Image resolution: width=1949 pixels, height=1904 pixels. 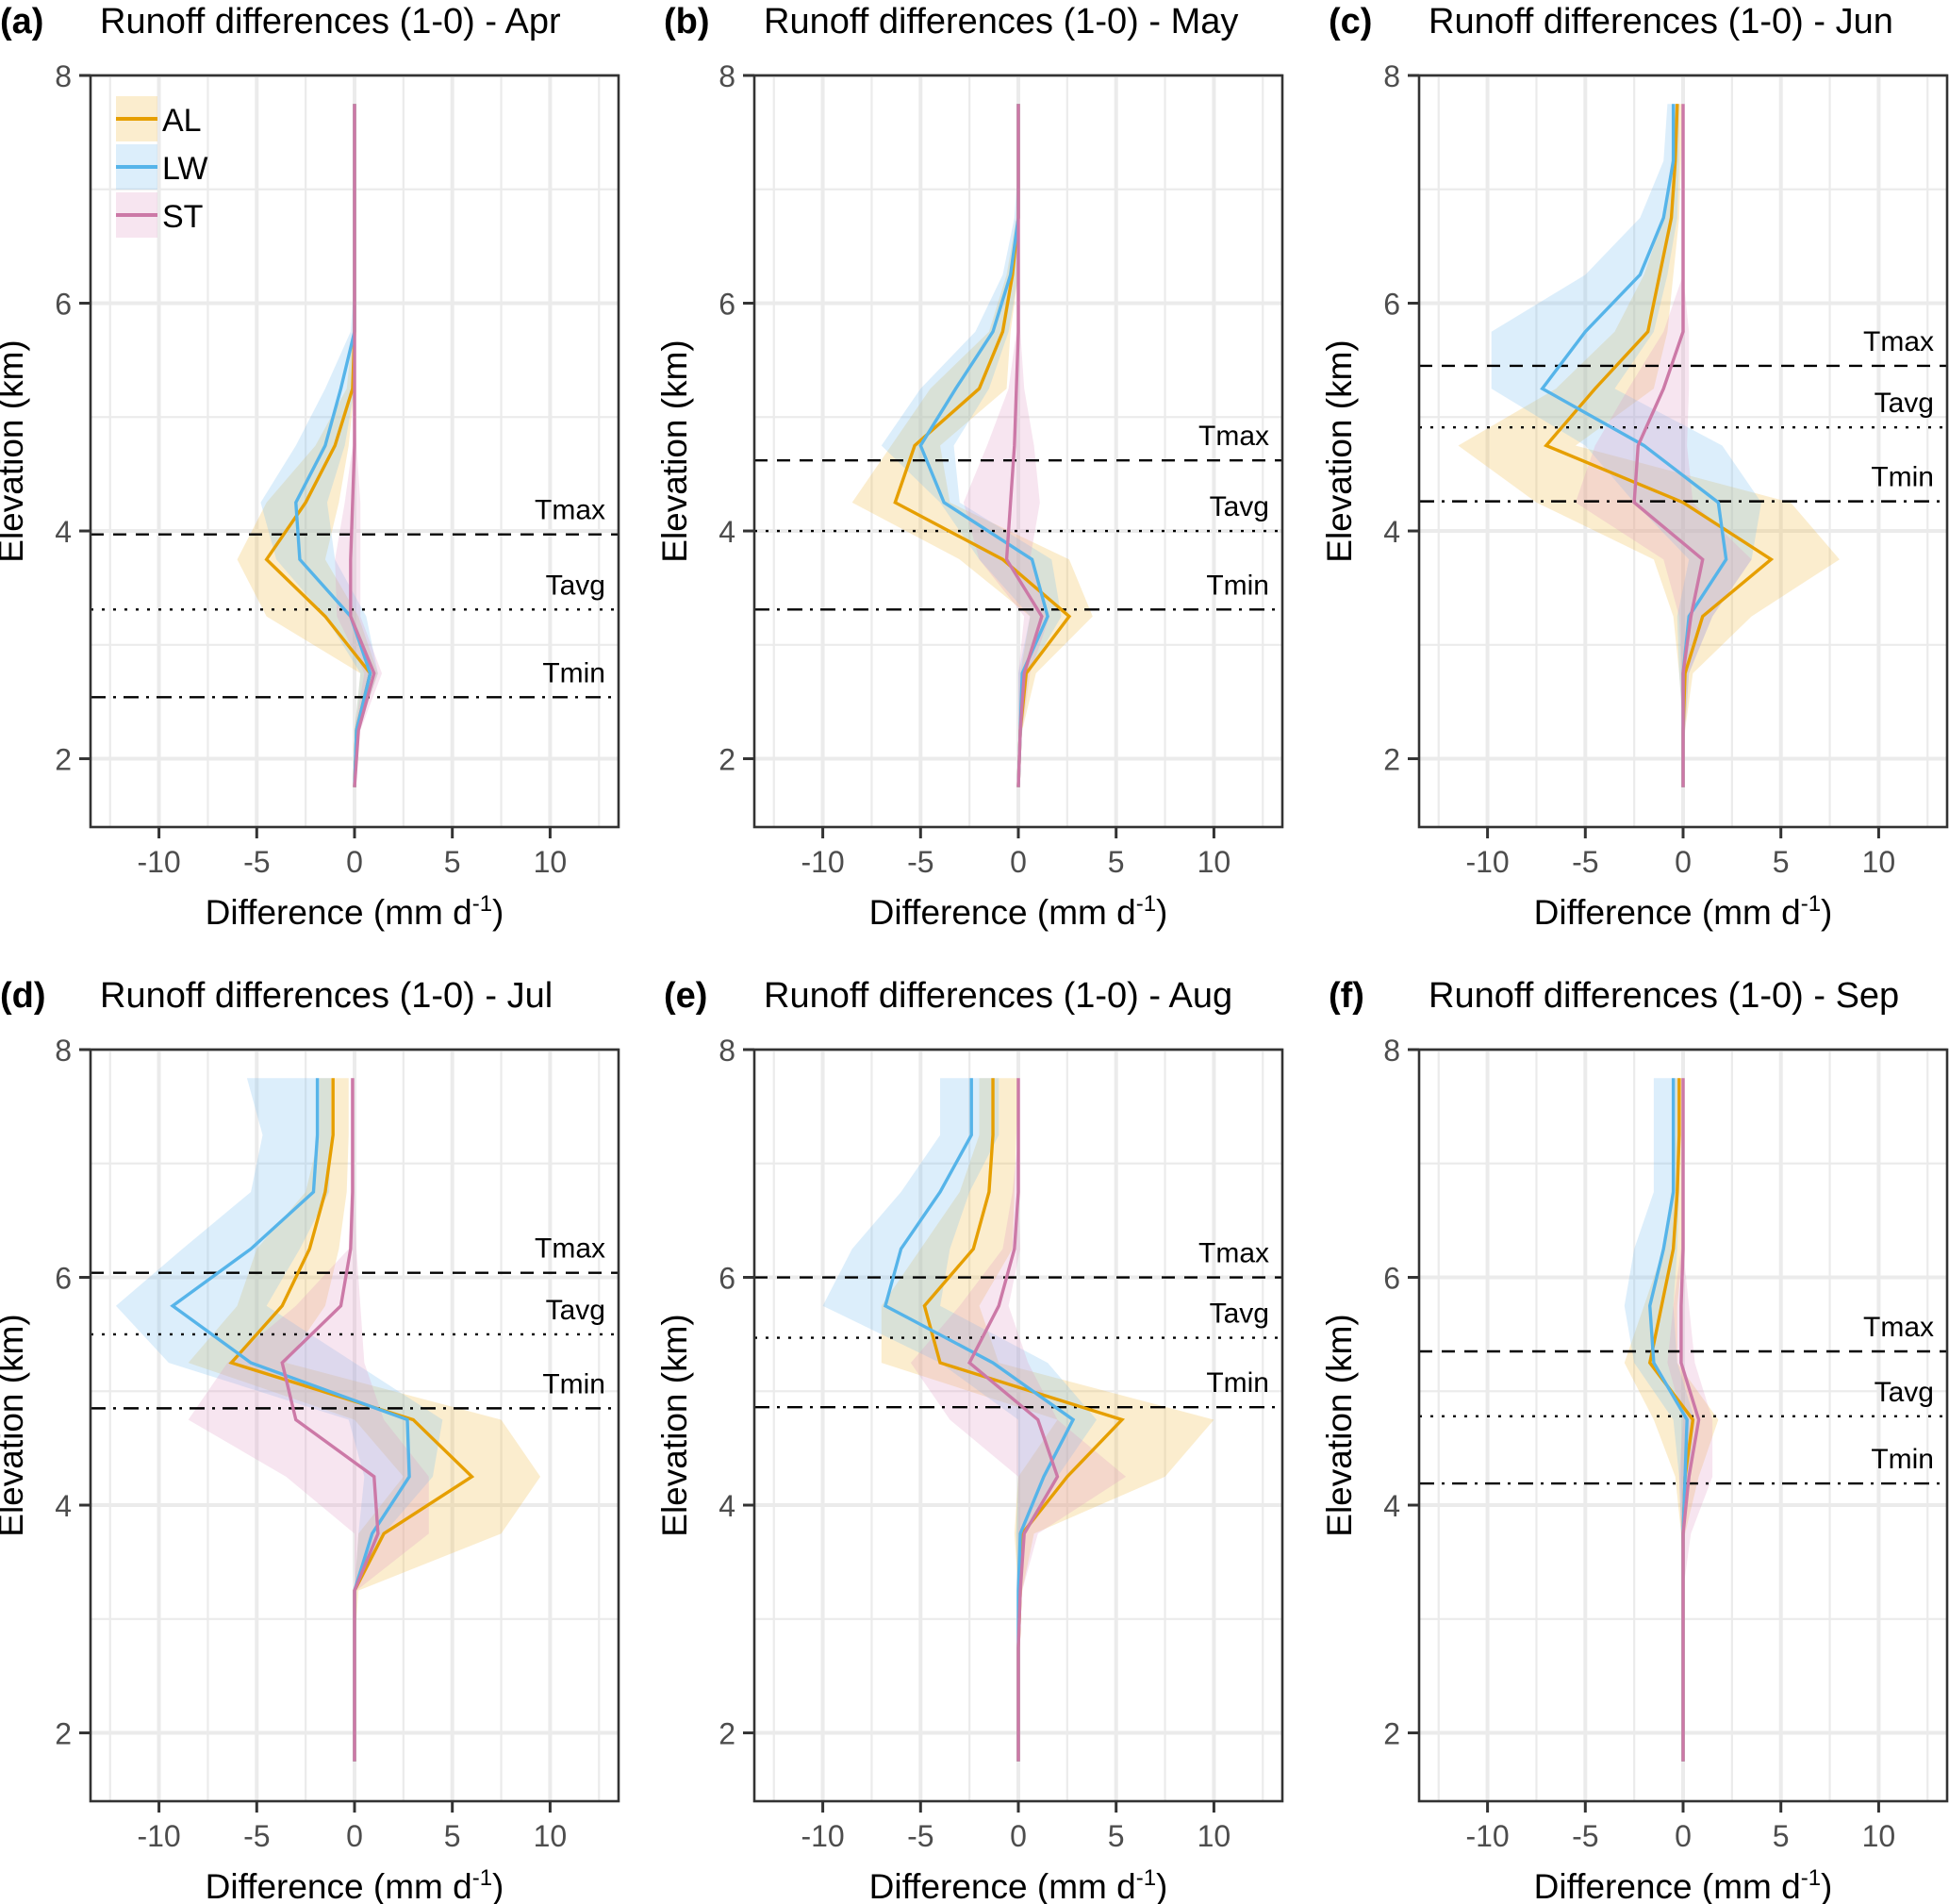 I want to click on panel-title: Runoff differences (1-0) - Aug, so click(x=998, y=996).